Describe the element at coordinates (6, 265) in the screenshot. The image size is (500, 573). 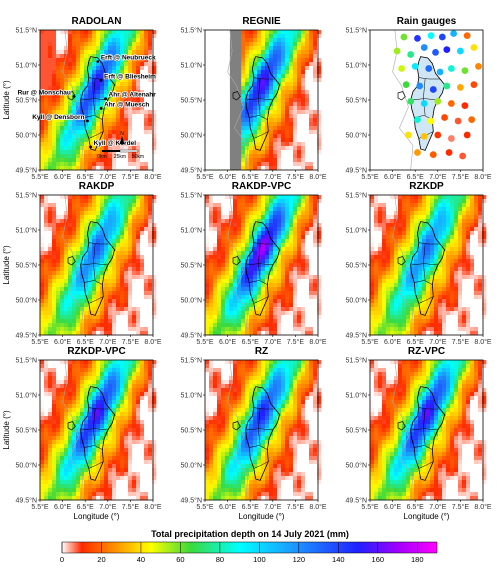
I see `y-axis-label: Latitude (°)` at that location.